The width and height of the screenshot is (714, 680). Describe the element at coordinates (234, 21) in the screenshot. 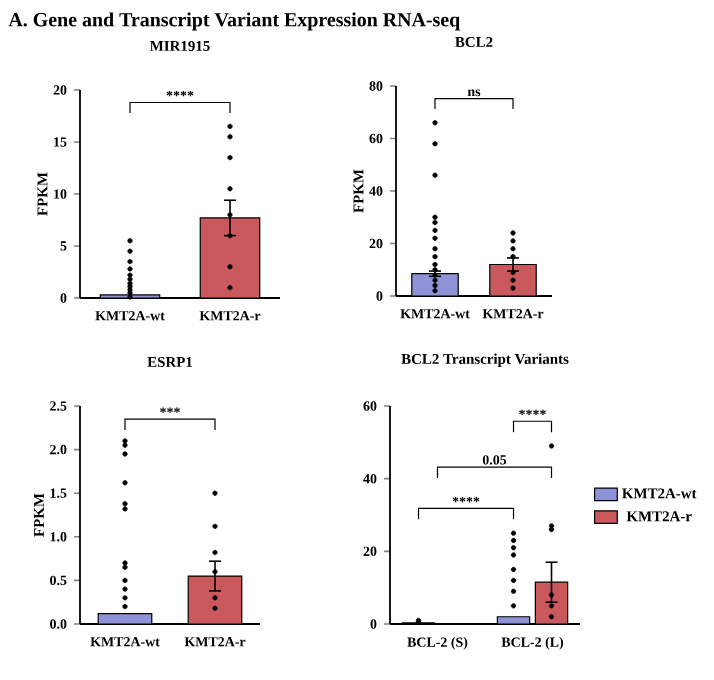

I see `text: A. Gene and Transcript Variant Expression RNA-seq` at that location.